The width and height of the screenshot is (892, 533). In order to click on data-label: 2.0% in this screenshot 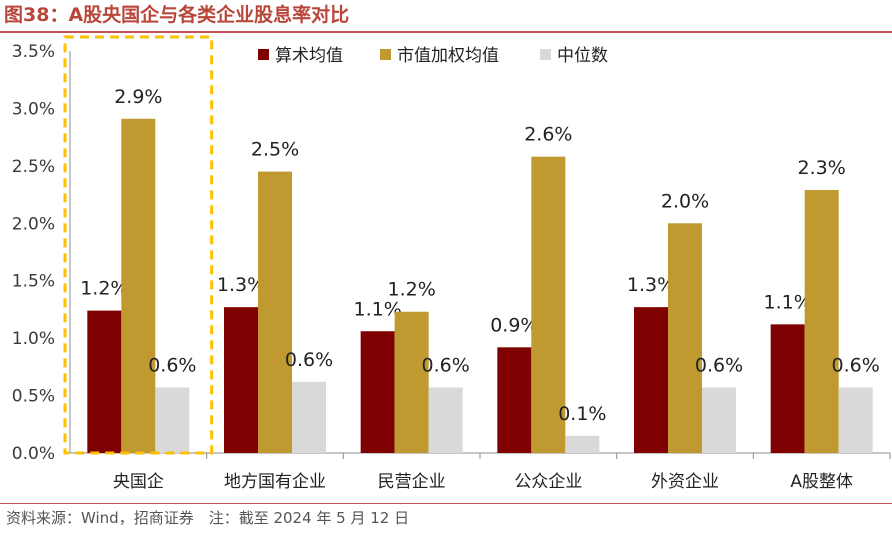, I will do `click(685, 201)`.